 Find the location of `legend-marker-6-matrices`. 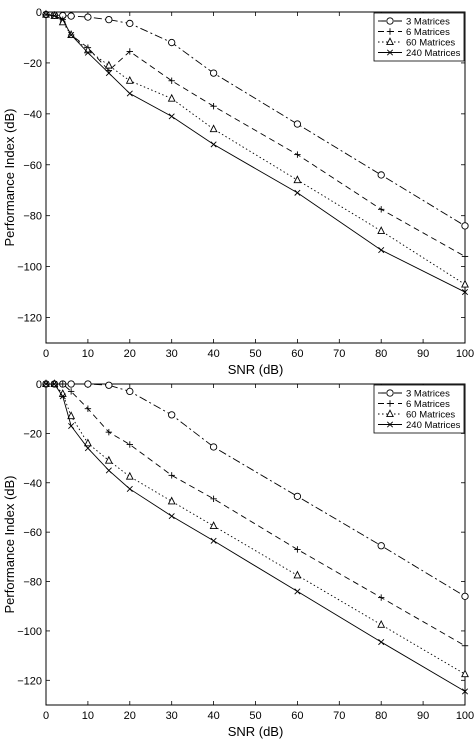

legend-marker-6-matrices is located at coordinates (390, 403).